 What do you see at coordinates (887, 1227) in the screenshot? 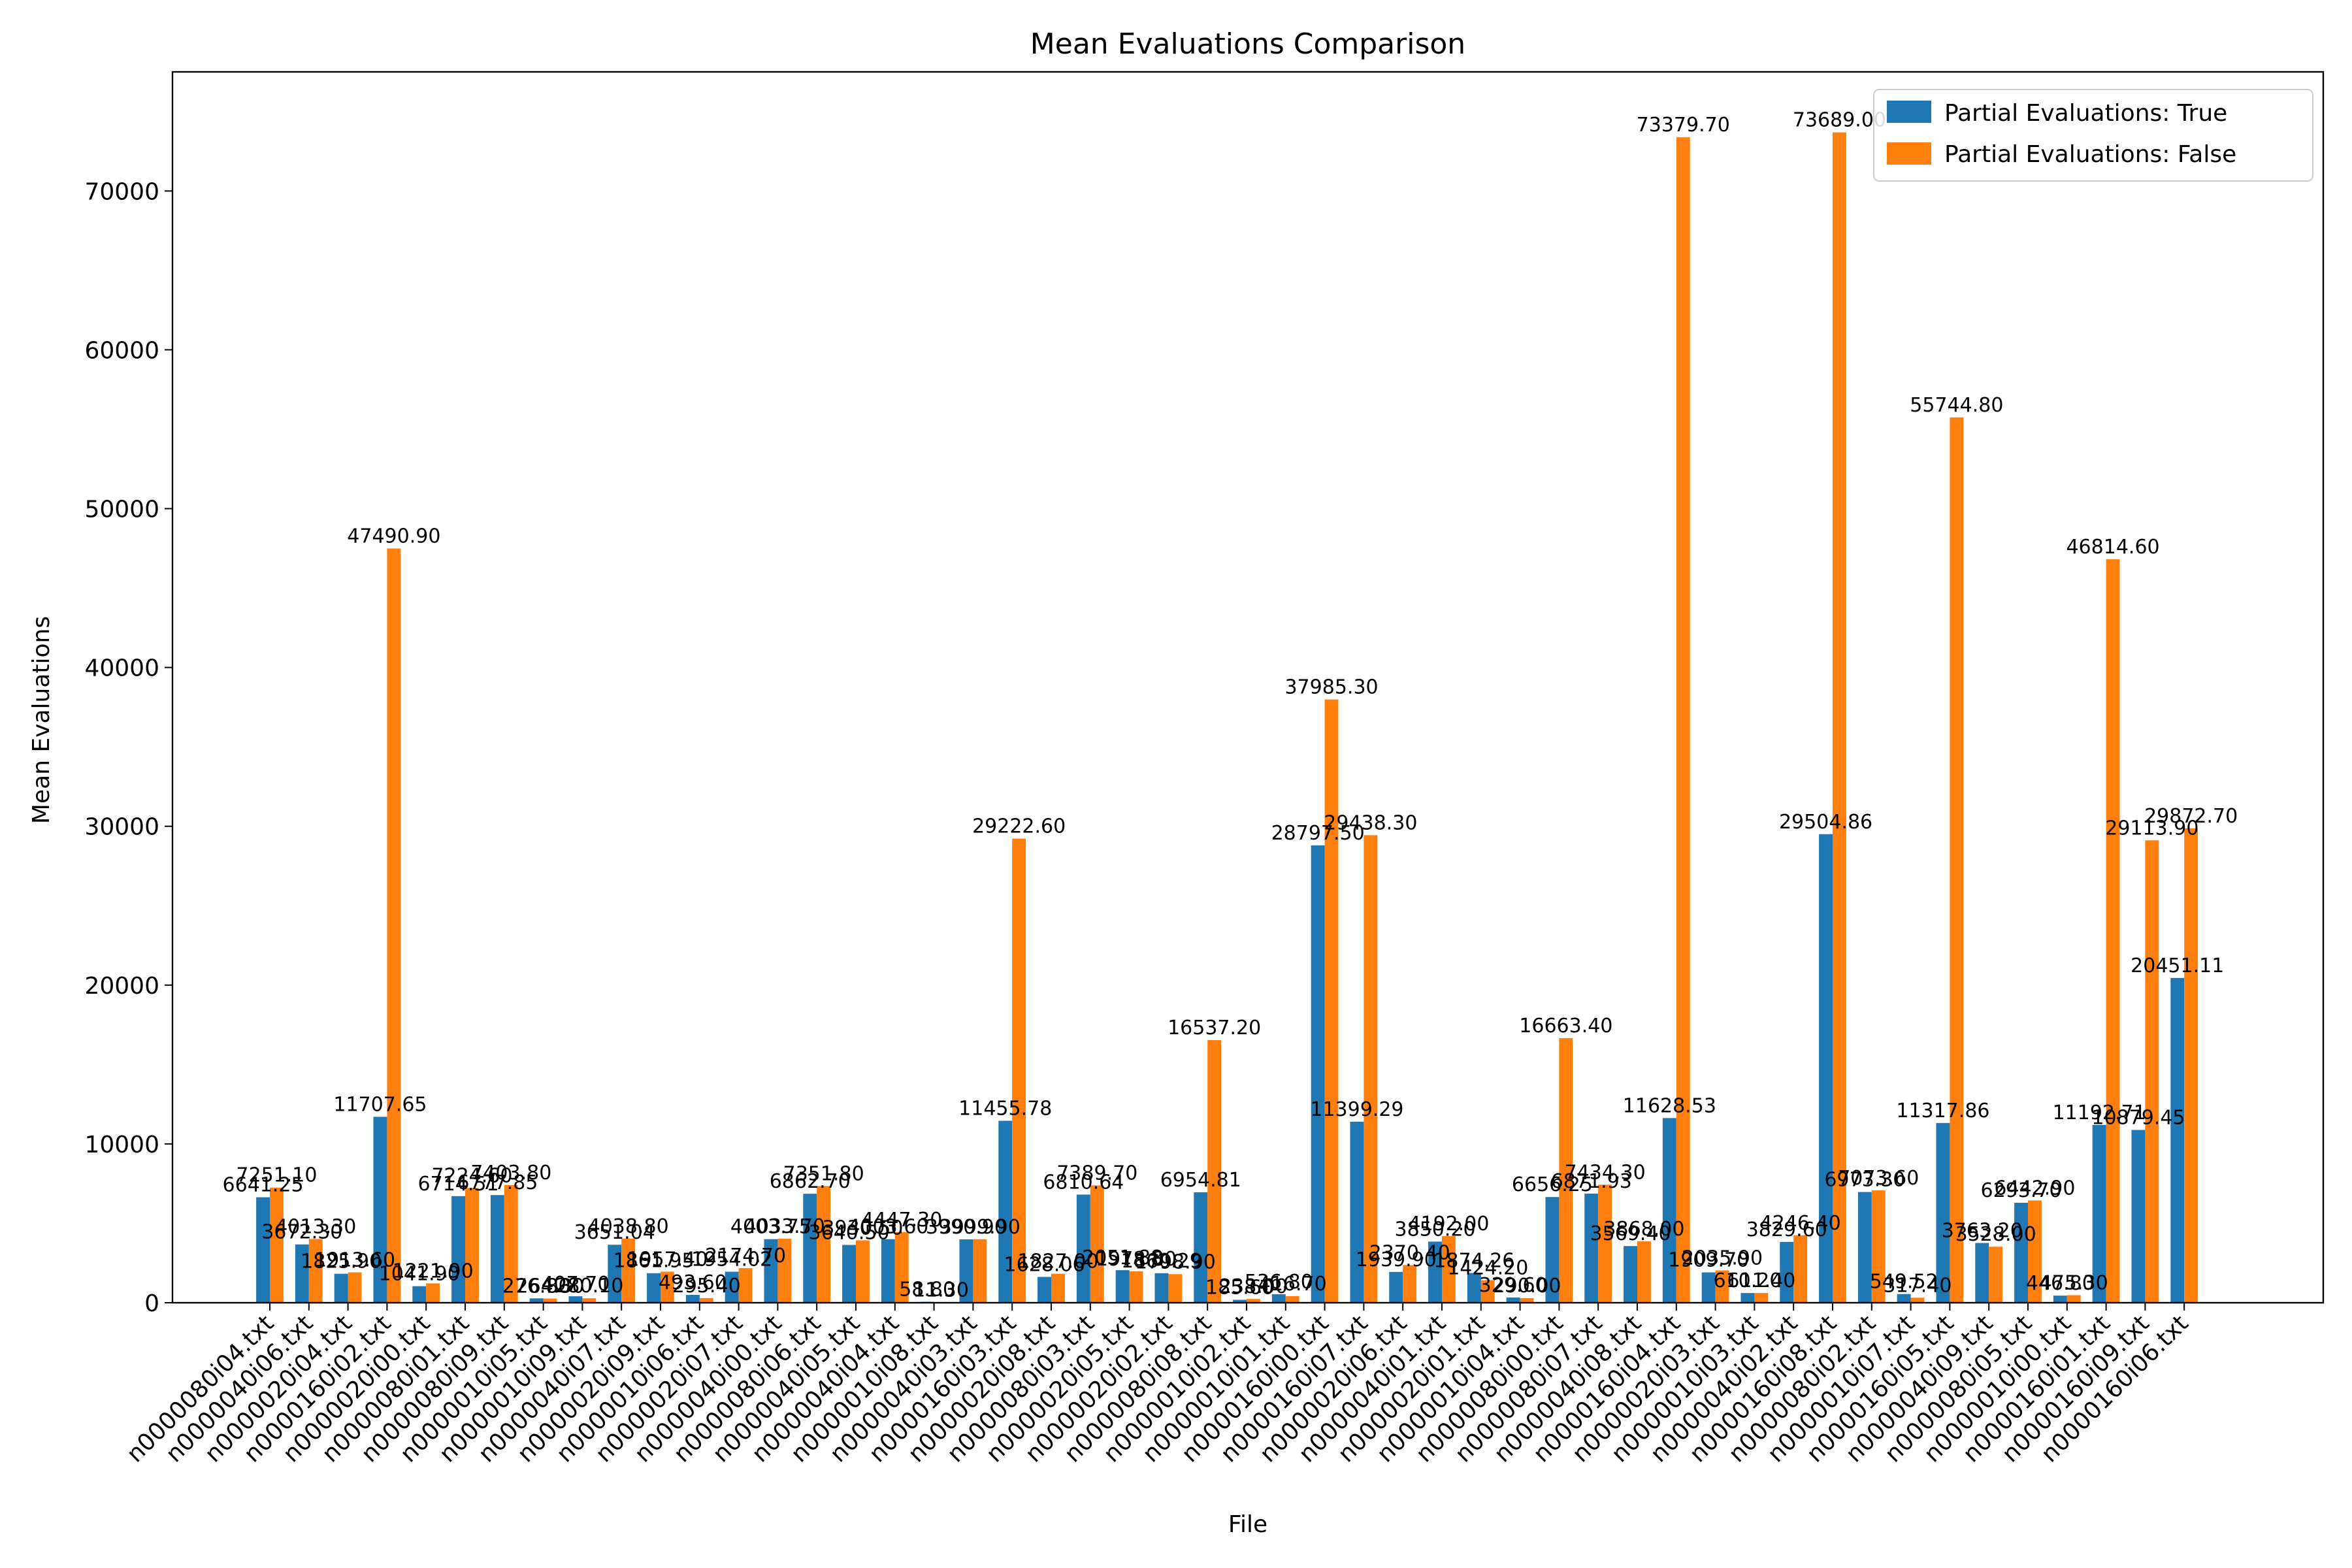
I see `bar-value-label: 4003.60` at bounding box center [887, 1227].